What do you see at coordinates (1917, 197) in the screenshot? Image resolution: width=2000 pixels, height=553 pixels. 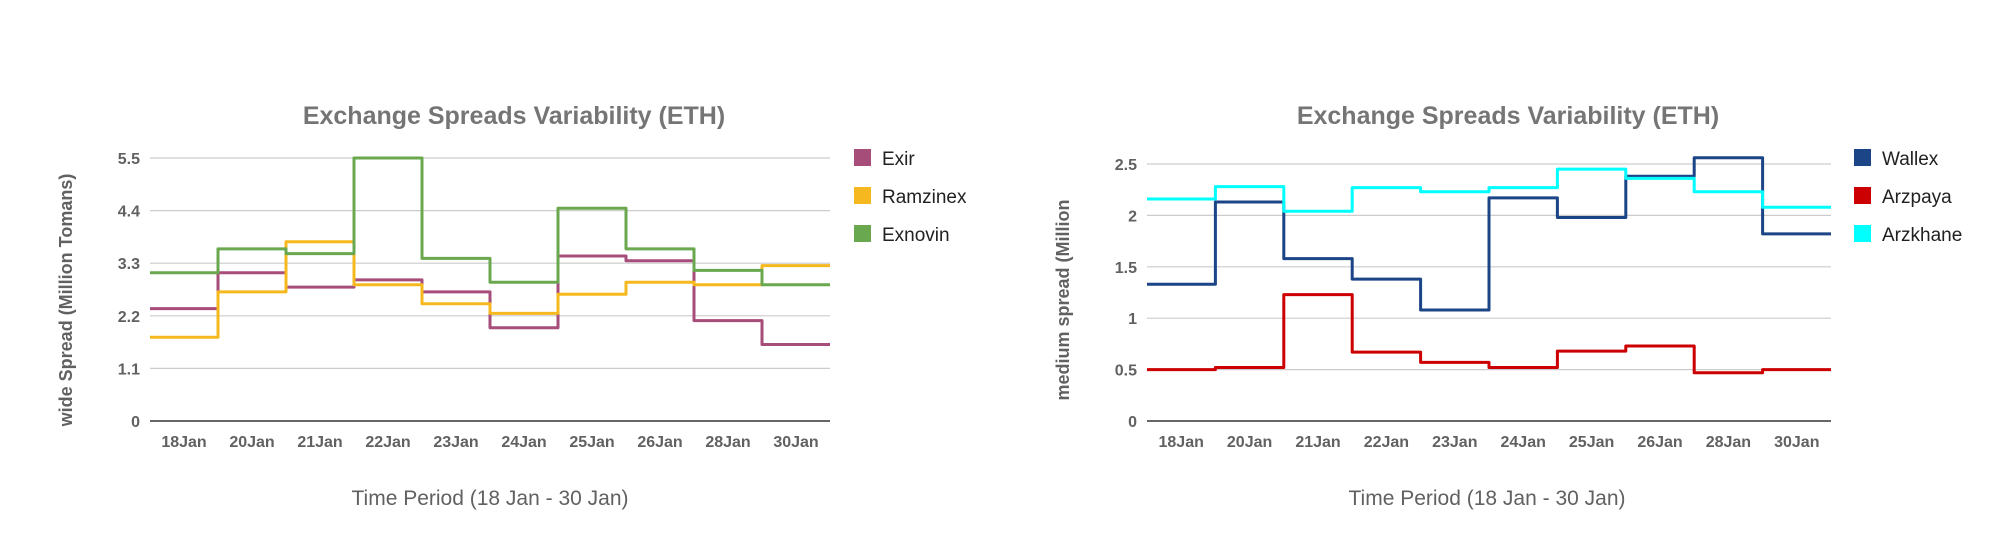 I see `legend-label-arzpaya: Arzpaya` at bounding box center [1917, 197].